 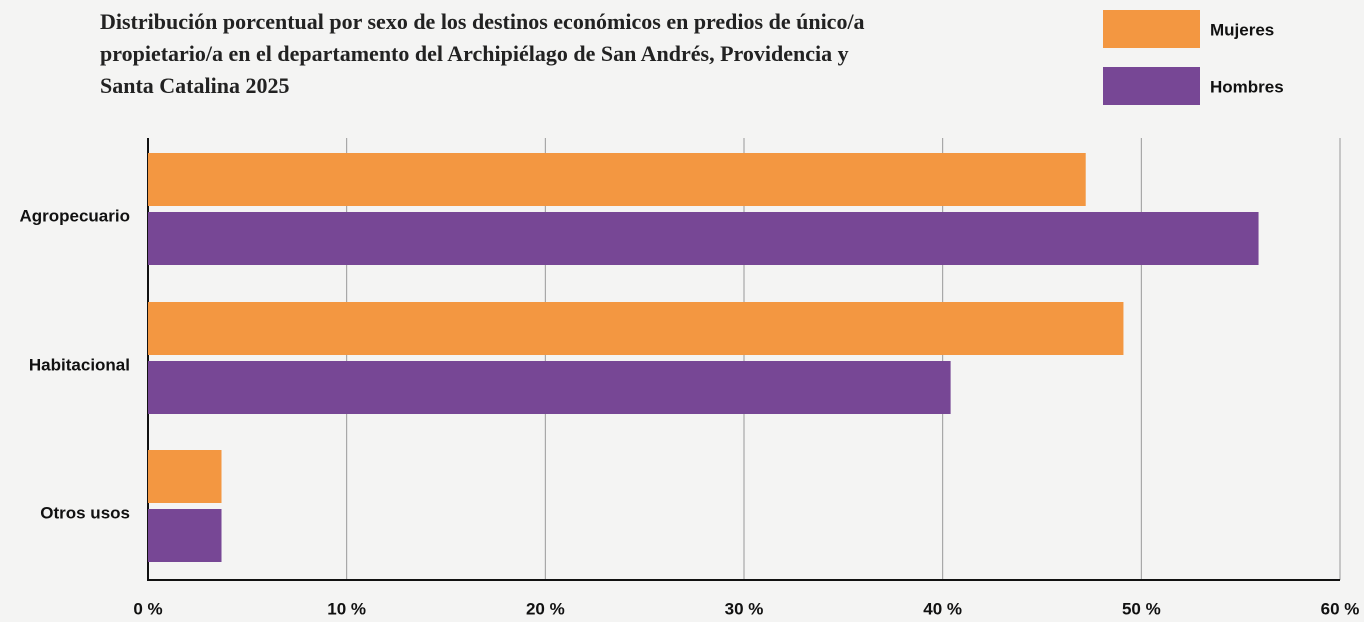 What do you see at coordinates (85, 512) in the screenshot?
I see `y-tick-label: Otros usos` at bounding box center [85, 512].